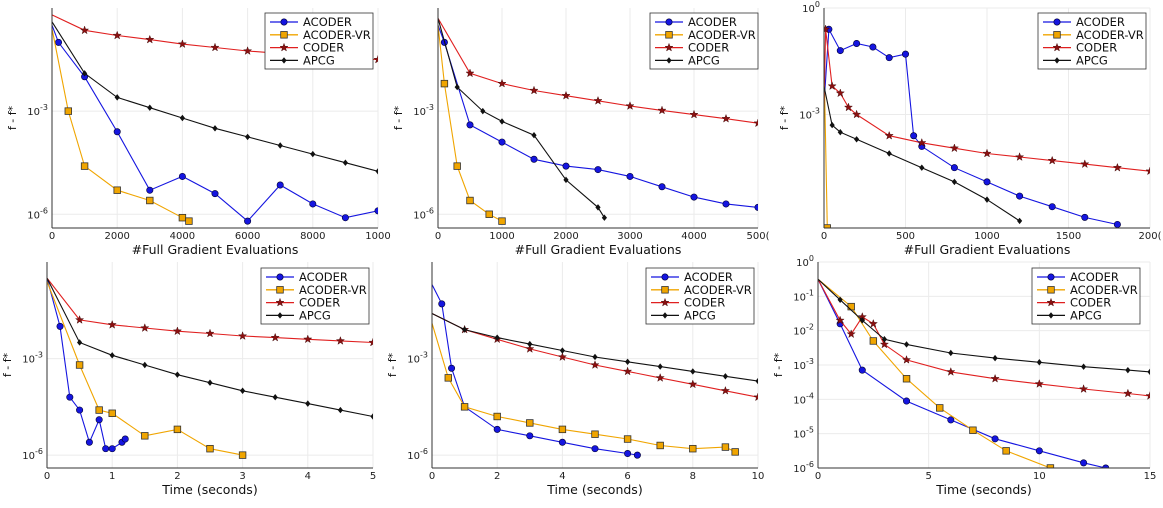  What do you see at coordinates (905, 236) in the screenshot?
I see `x-tick-label: 500` at bounding box center [905, 236].